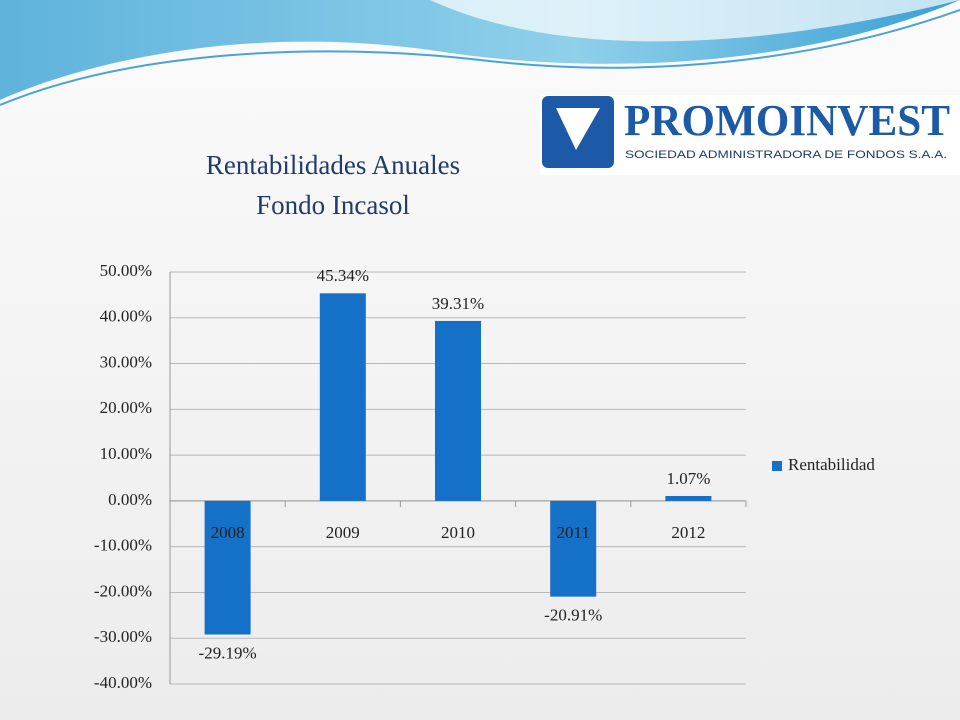  Describe the element at coordinates (333, 205) in the screenshot. I see `chart-subtitle: Fondo Incasol` at that location.